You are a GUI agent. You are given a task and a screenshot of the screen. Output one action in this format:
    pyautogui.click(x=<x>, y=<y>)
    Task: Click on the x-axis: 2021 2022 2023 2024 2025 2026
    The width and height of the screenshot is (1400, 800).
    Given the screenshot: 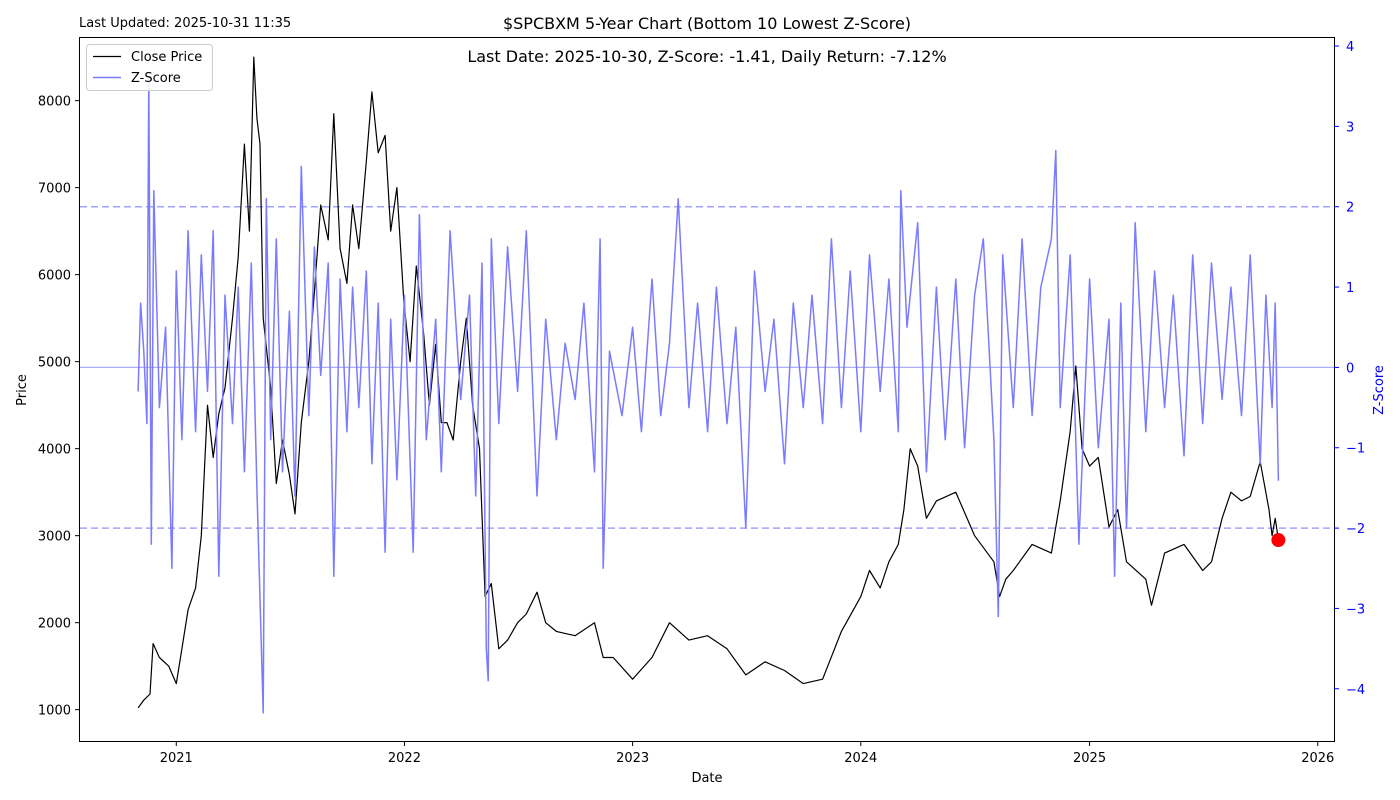 What is the action you would take?
    pyautogui.click(x=747, y=753)
    